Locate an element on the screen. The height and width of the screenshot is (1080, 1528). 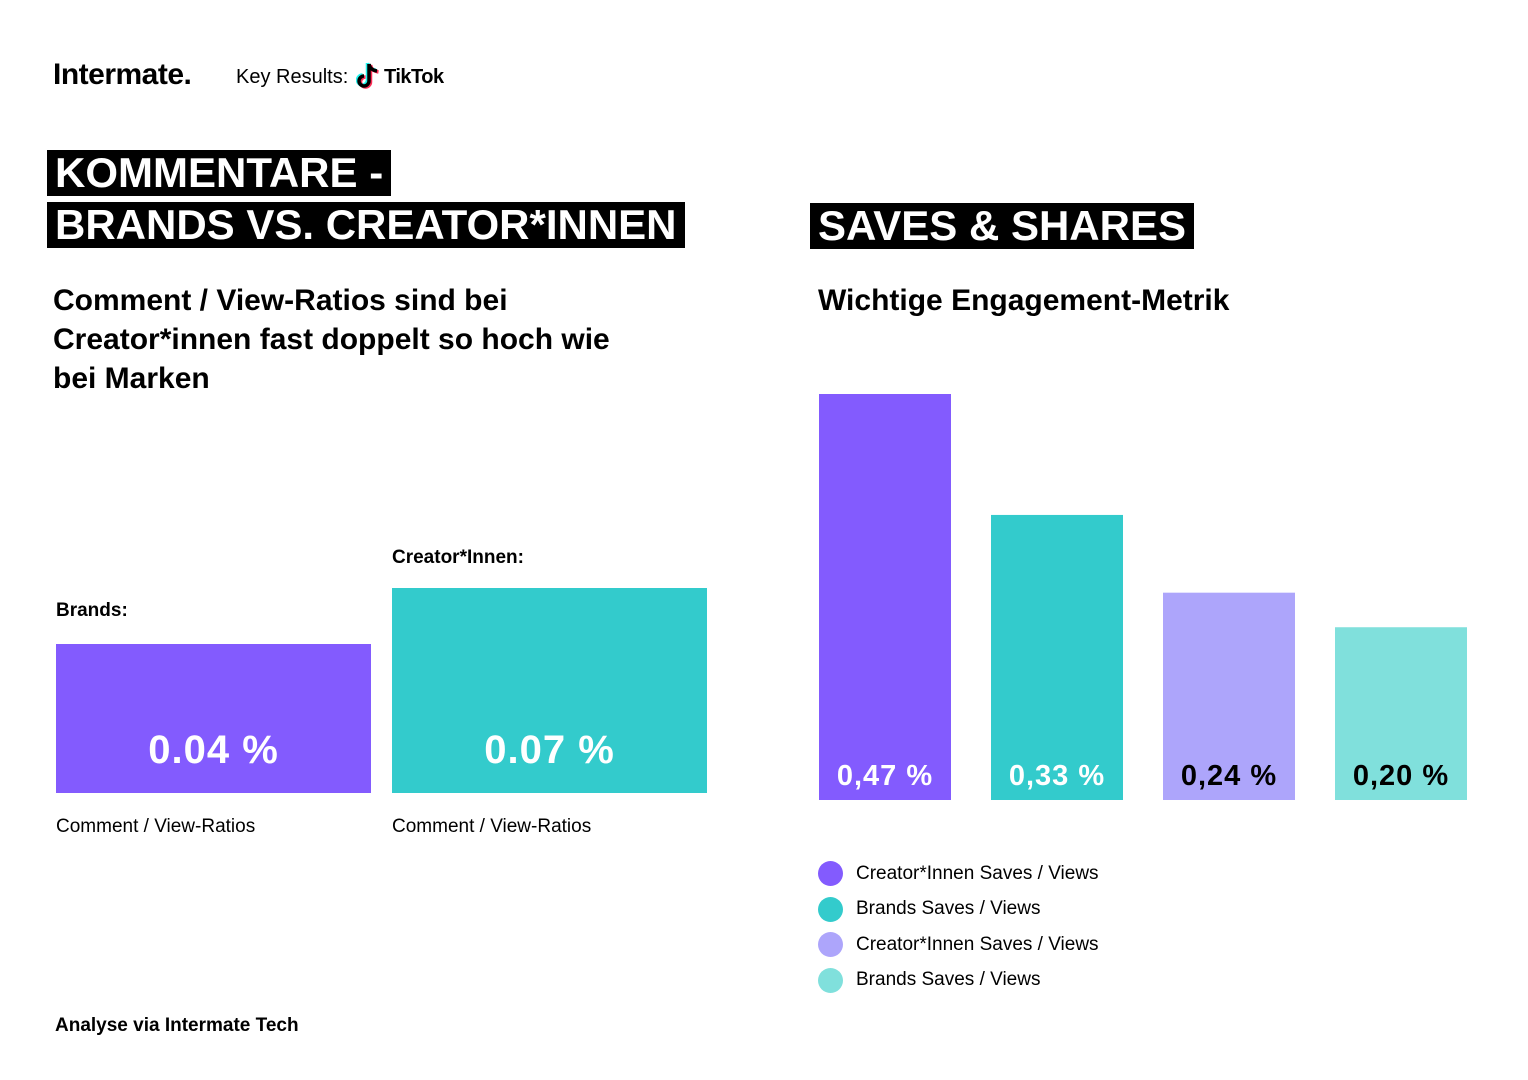
intermate-logo: Intermate. is located at coordinates (122, 74).